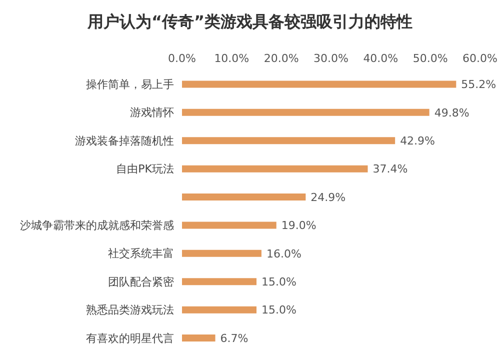 The image size is (500, 362). What do you see at coordinates (298, 225) in the screenshot?
I see `data-label: 19.0%` at bounding box center [298, 225].